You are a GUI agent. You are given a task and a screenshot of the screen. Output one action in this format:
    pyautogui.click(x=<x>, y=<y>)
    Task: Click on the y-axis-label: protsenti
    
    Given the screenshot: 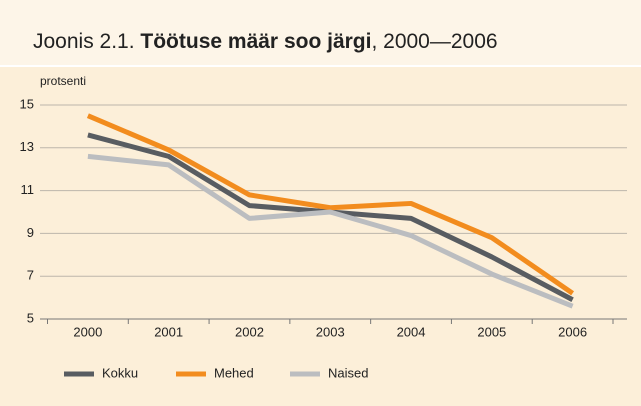 What is the action you would take?
    pyautogui.click(x=63, y=81)
    